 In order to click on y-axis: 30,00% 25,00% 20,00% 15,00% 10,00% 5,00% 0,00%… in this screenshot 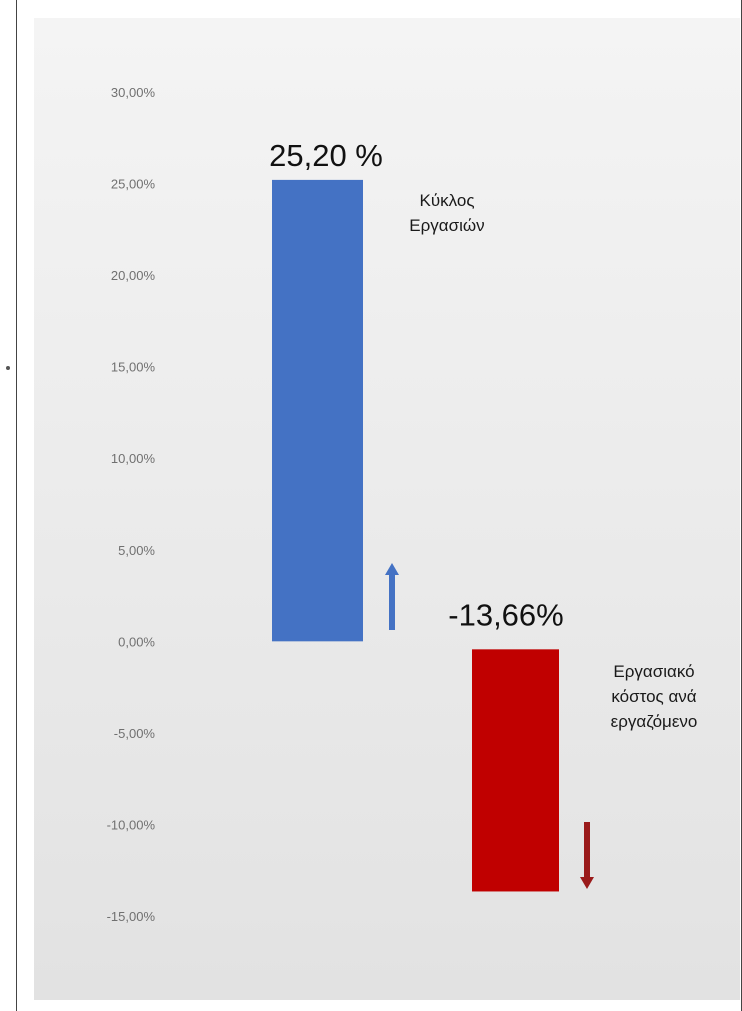, I will do `click(131, 504)`.